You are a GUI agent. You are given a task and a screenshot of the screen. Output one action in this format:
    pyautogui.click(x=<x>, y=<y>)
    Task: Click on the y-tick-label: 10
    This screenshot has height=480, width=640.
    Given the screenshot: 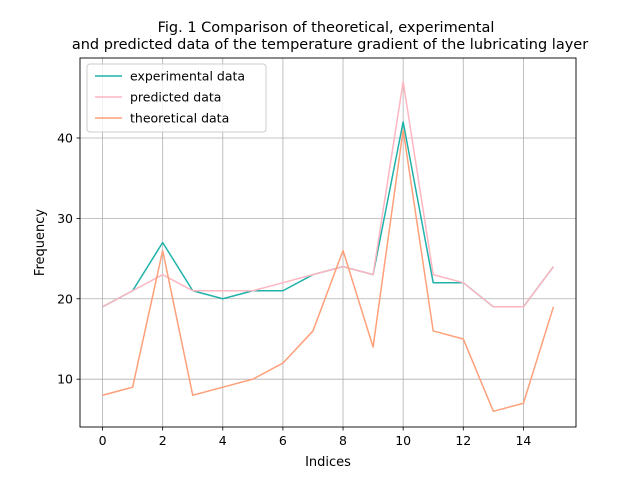 What is the action you would take?
    pyautogui.click(x=65, y=379)
    